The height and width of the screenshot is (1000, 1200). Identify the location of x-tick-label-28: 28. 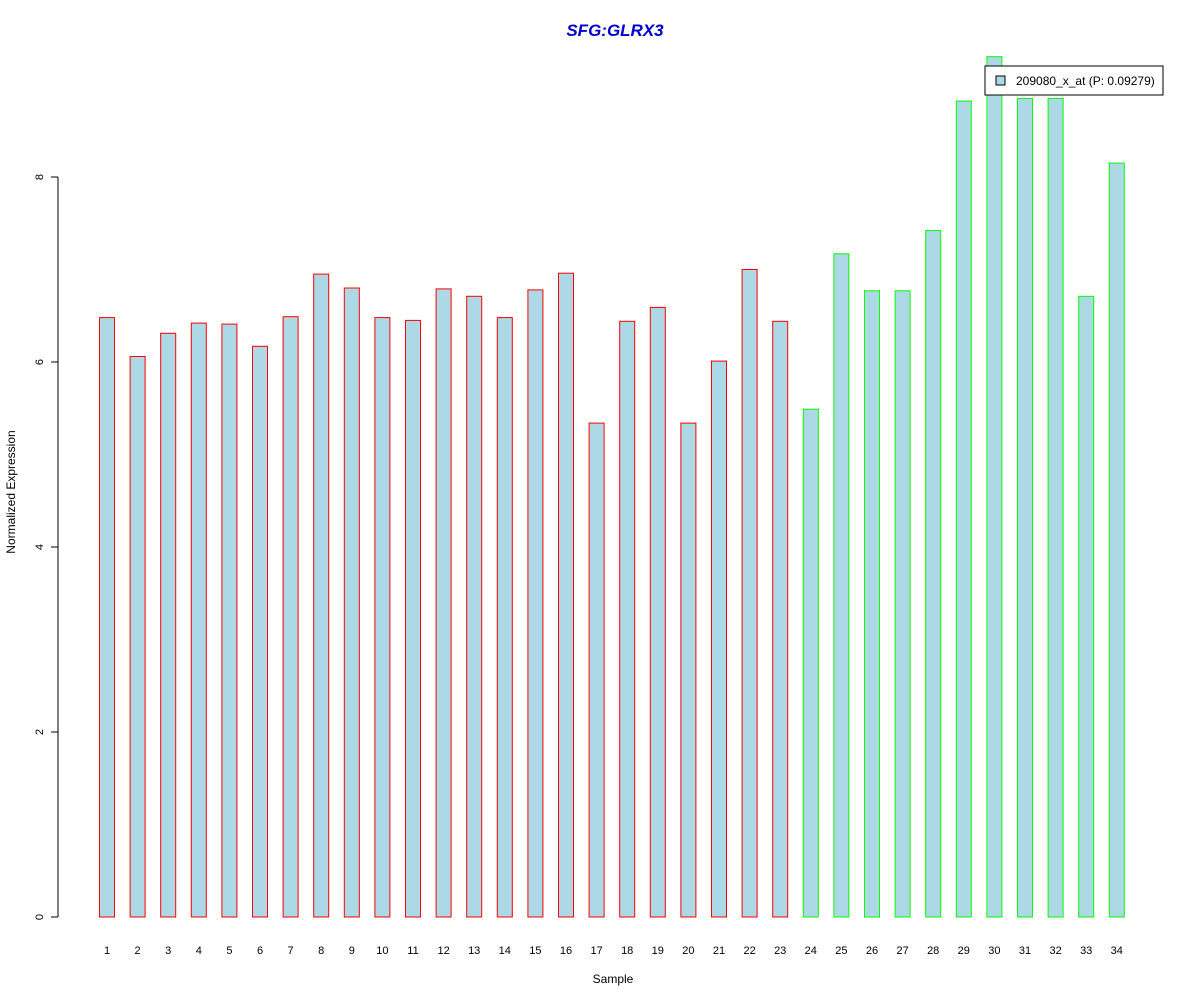
(933, 951).